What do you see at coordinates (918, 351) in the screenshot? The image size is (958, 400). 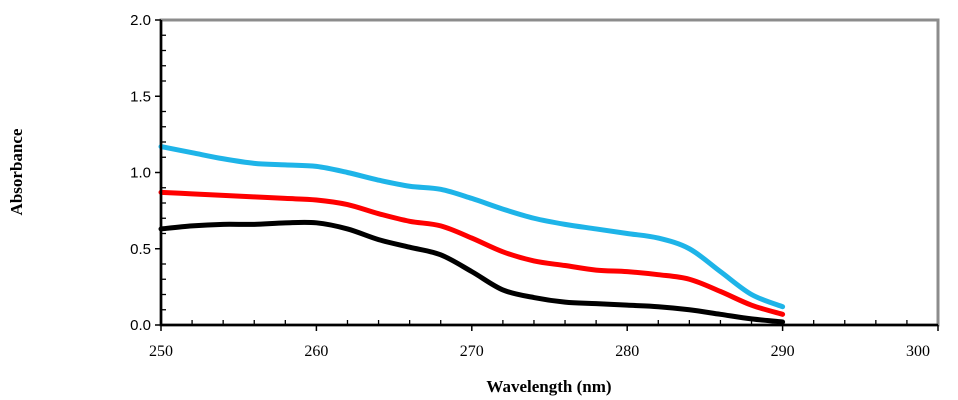 I see `x-tick-label: 300` at bounding box center [918, 351].